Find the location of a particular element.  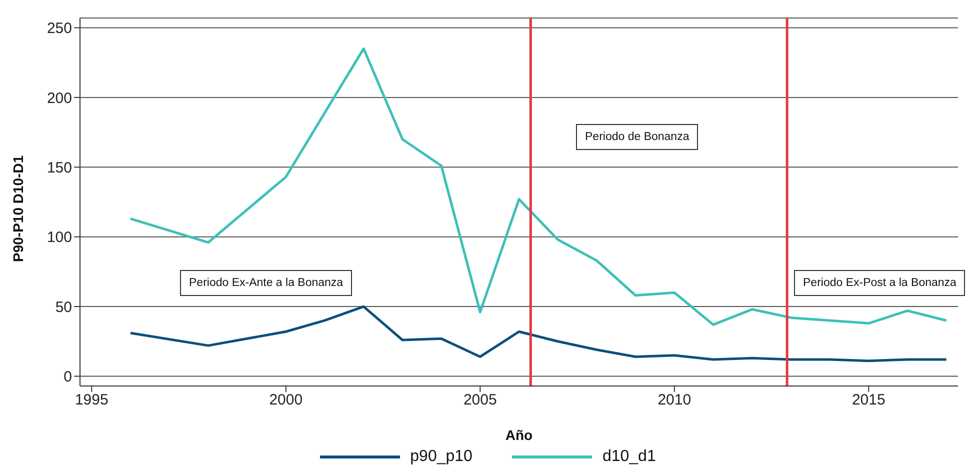

line-series is located at coordinates (538, 333).